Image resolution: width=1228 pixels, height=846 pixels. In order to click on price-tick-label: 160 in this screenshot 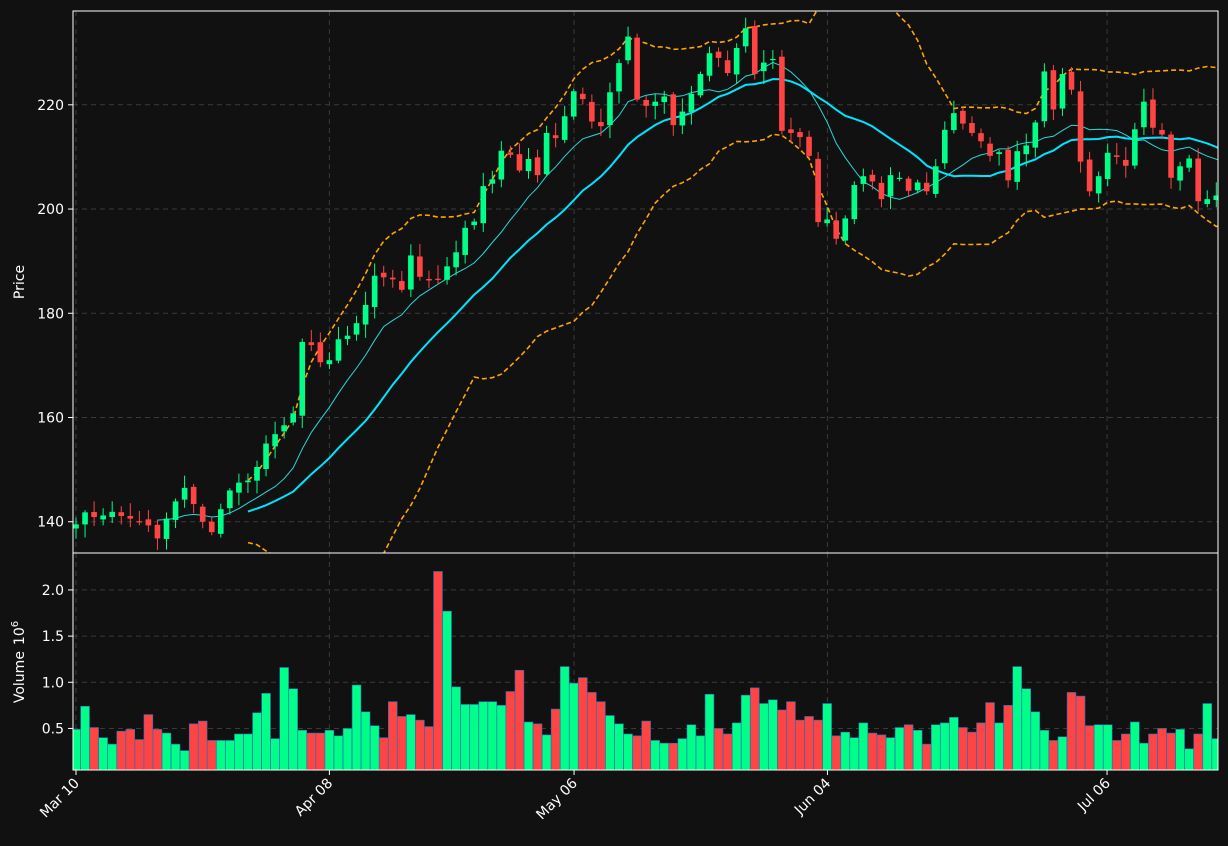, I will do `click(50, 419)`.